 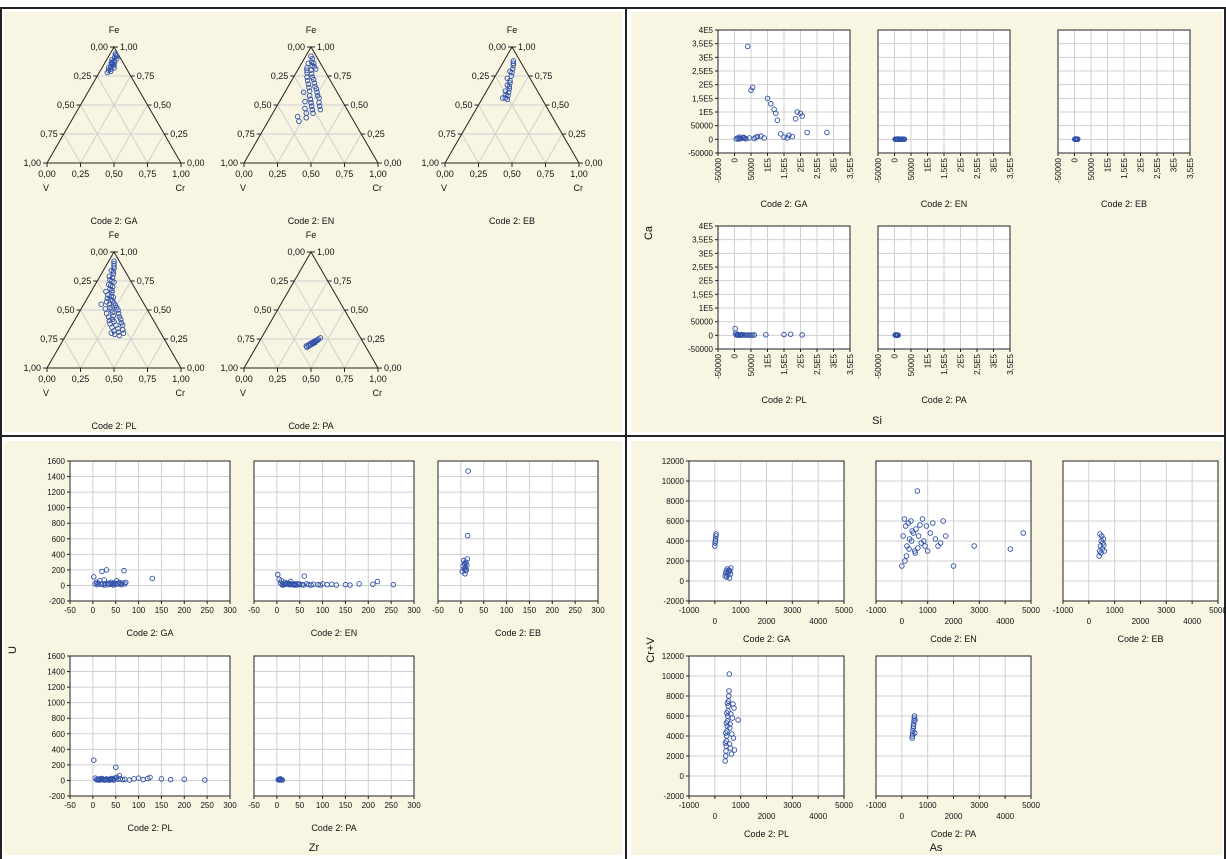 What do you see at coordinates (711, 139) in the screenshot?
I see `y-tick-label: 0` at bounding box center [711, 139].